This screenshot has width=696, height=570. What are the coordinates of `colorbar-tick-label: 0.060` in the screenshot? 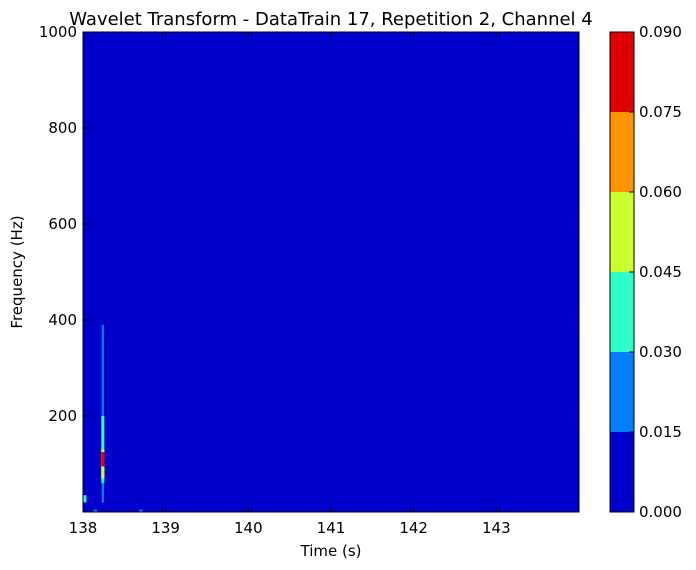 It's located at (660, 192).